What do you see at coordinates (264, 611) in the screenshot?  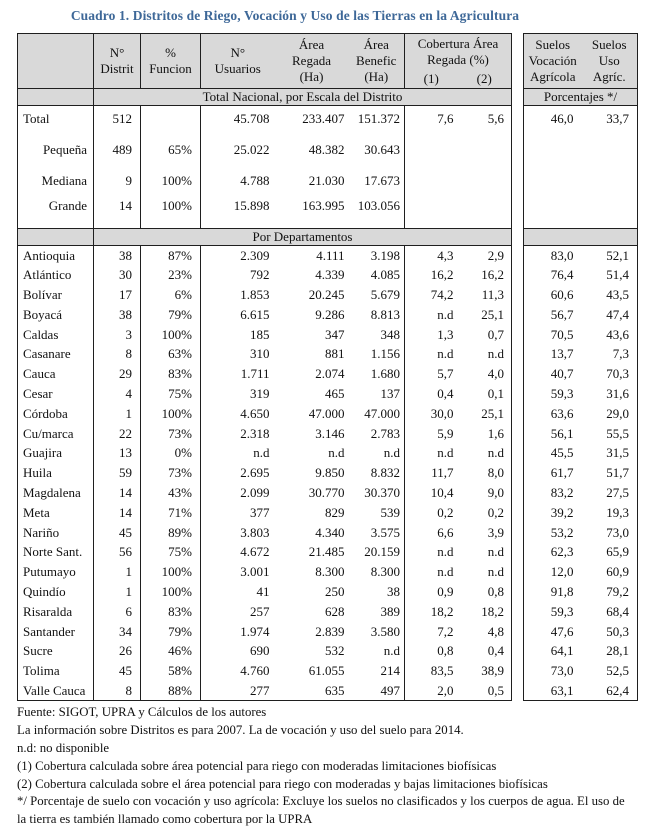 I see `department-row: Risaralda 6 83% 257 628 389 18,2 18,2` at bounding box center [264, 611].